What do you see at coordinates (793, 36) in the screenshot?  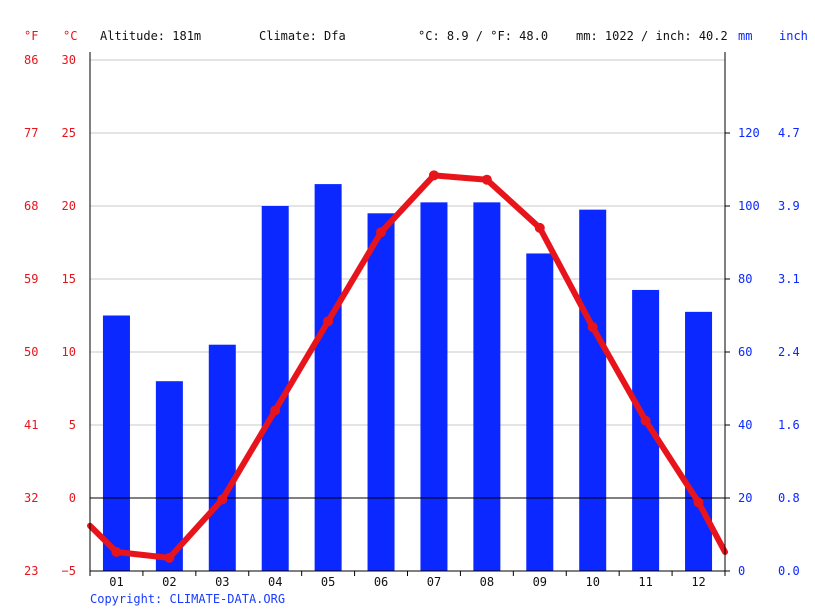 I see `unit-inch-label: inch` at bounding box center [793, 36].